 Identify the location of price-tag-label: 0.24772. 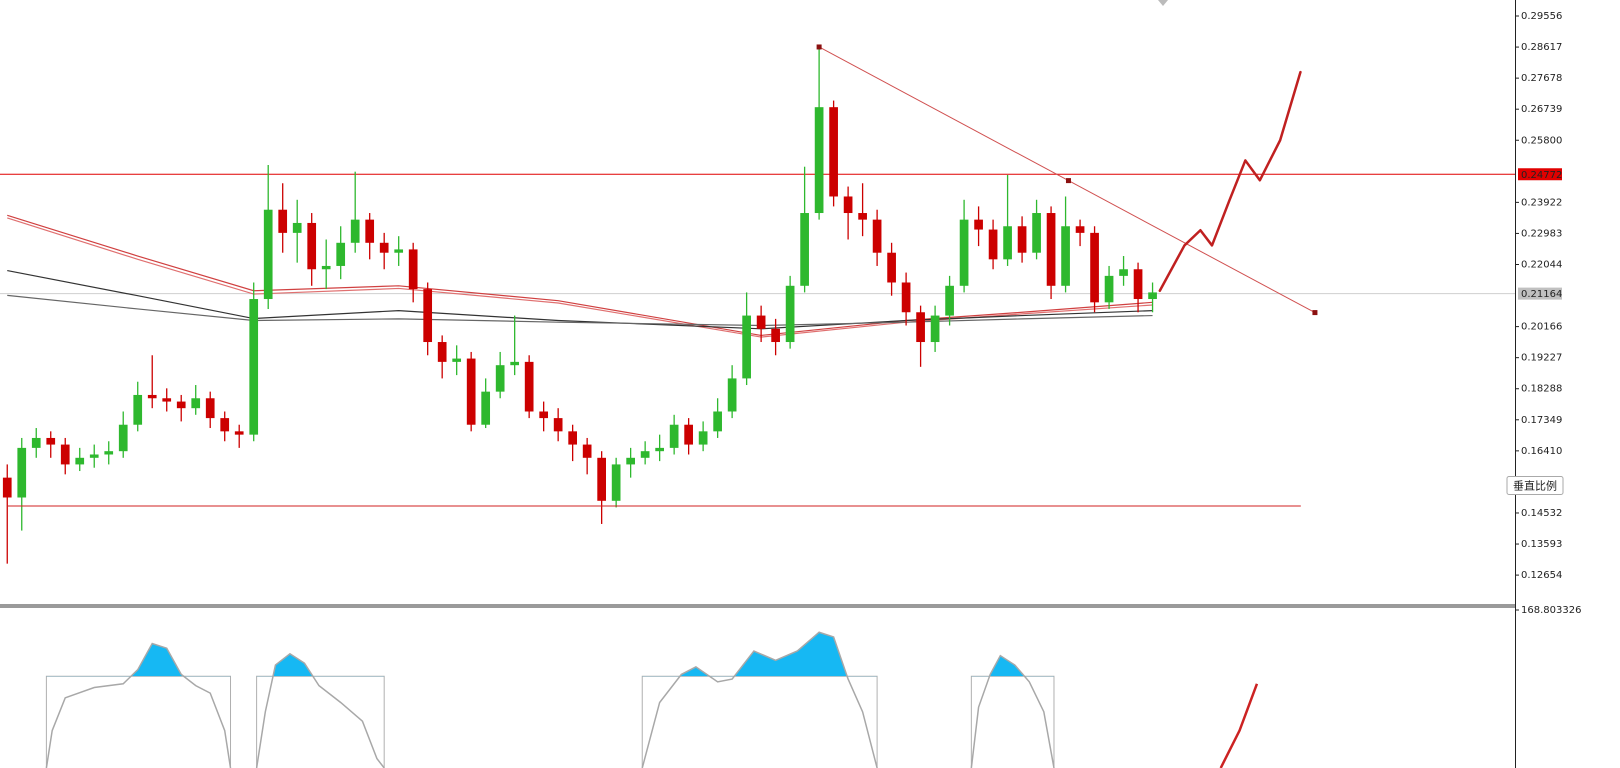
(1541, 175).